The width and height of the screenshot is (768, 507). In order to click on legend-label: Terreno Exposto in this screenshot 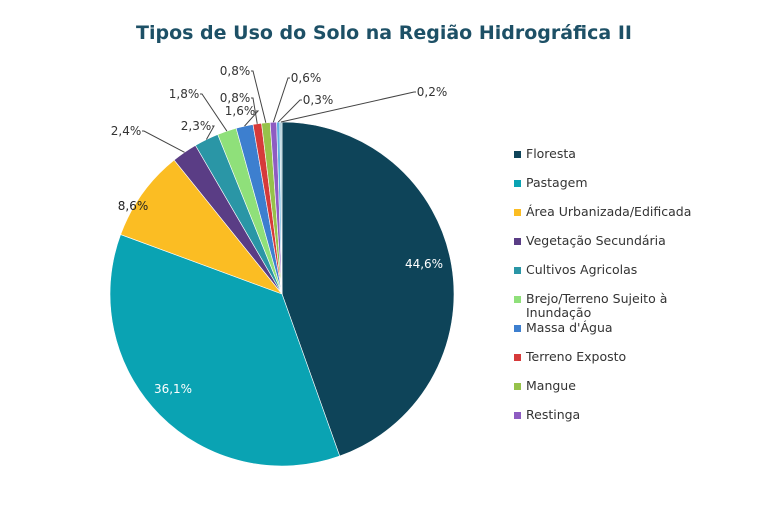, I will do `click(576, 356)`.